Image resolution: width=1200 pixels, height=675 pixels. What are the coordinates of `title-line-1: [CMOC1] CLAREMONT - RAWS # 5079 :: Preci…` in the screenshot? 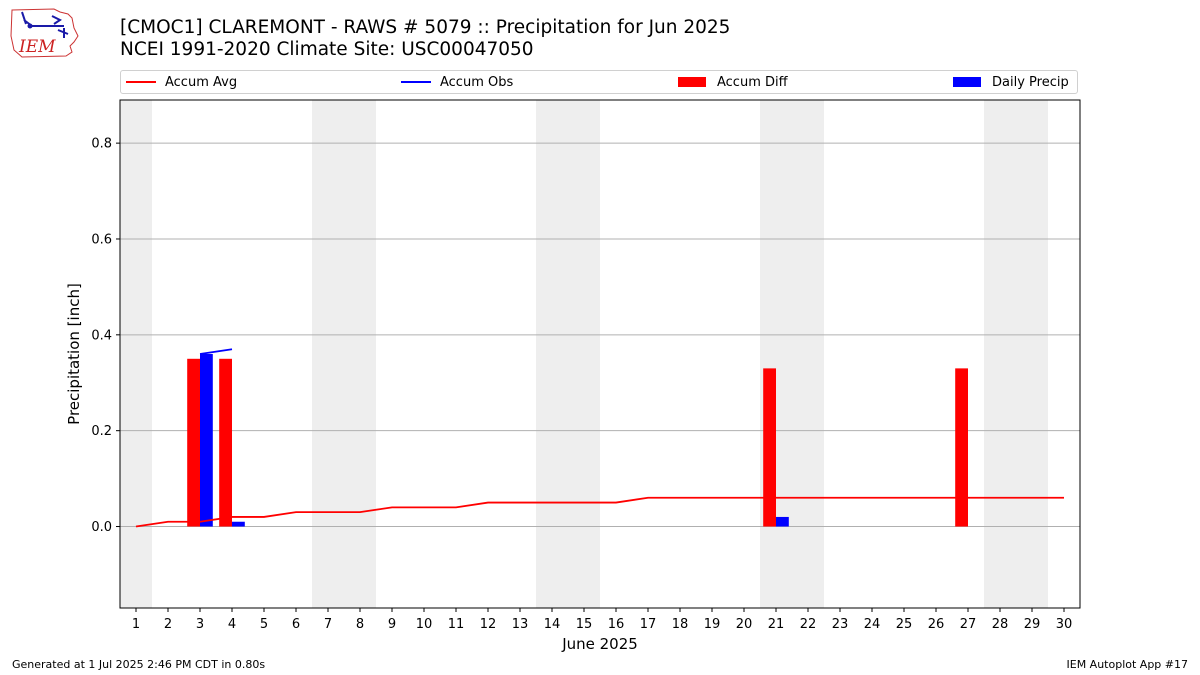 It's located at (425, 27).